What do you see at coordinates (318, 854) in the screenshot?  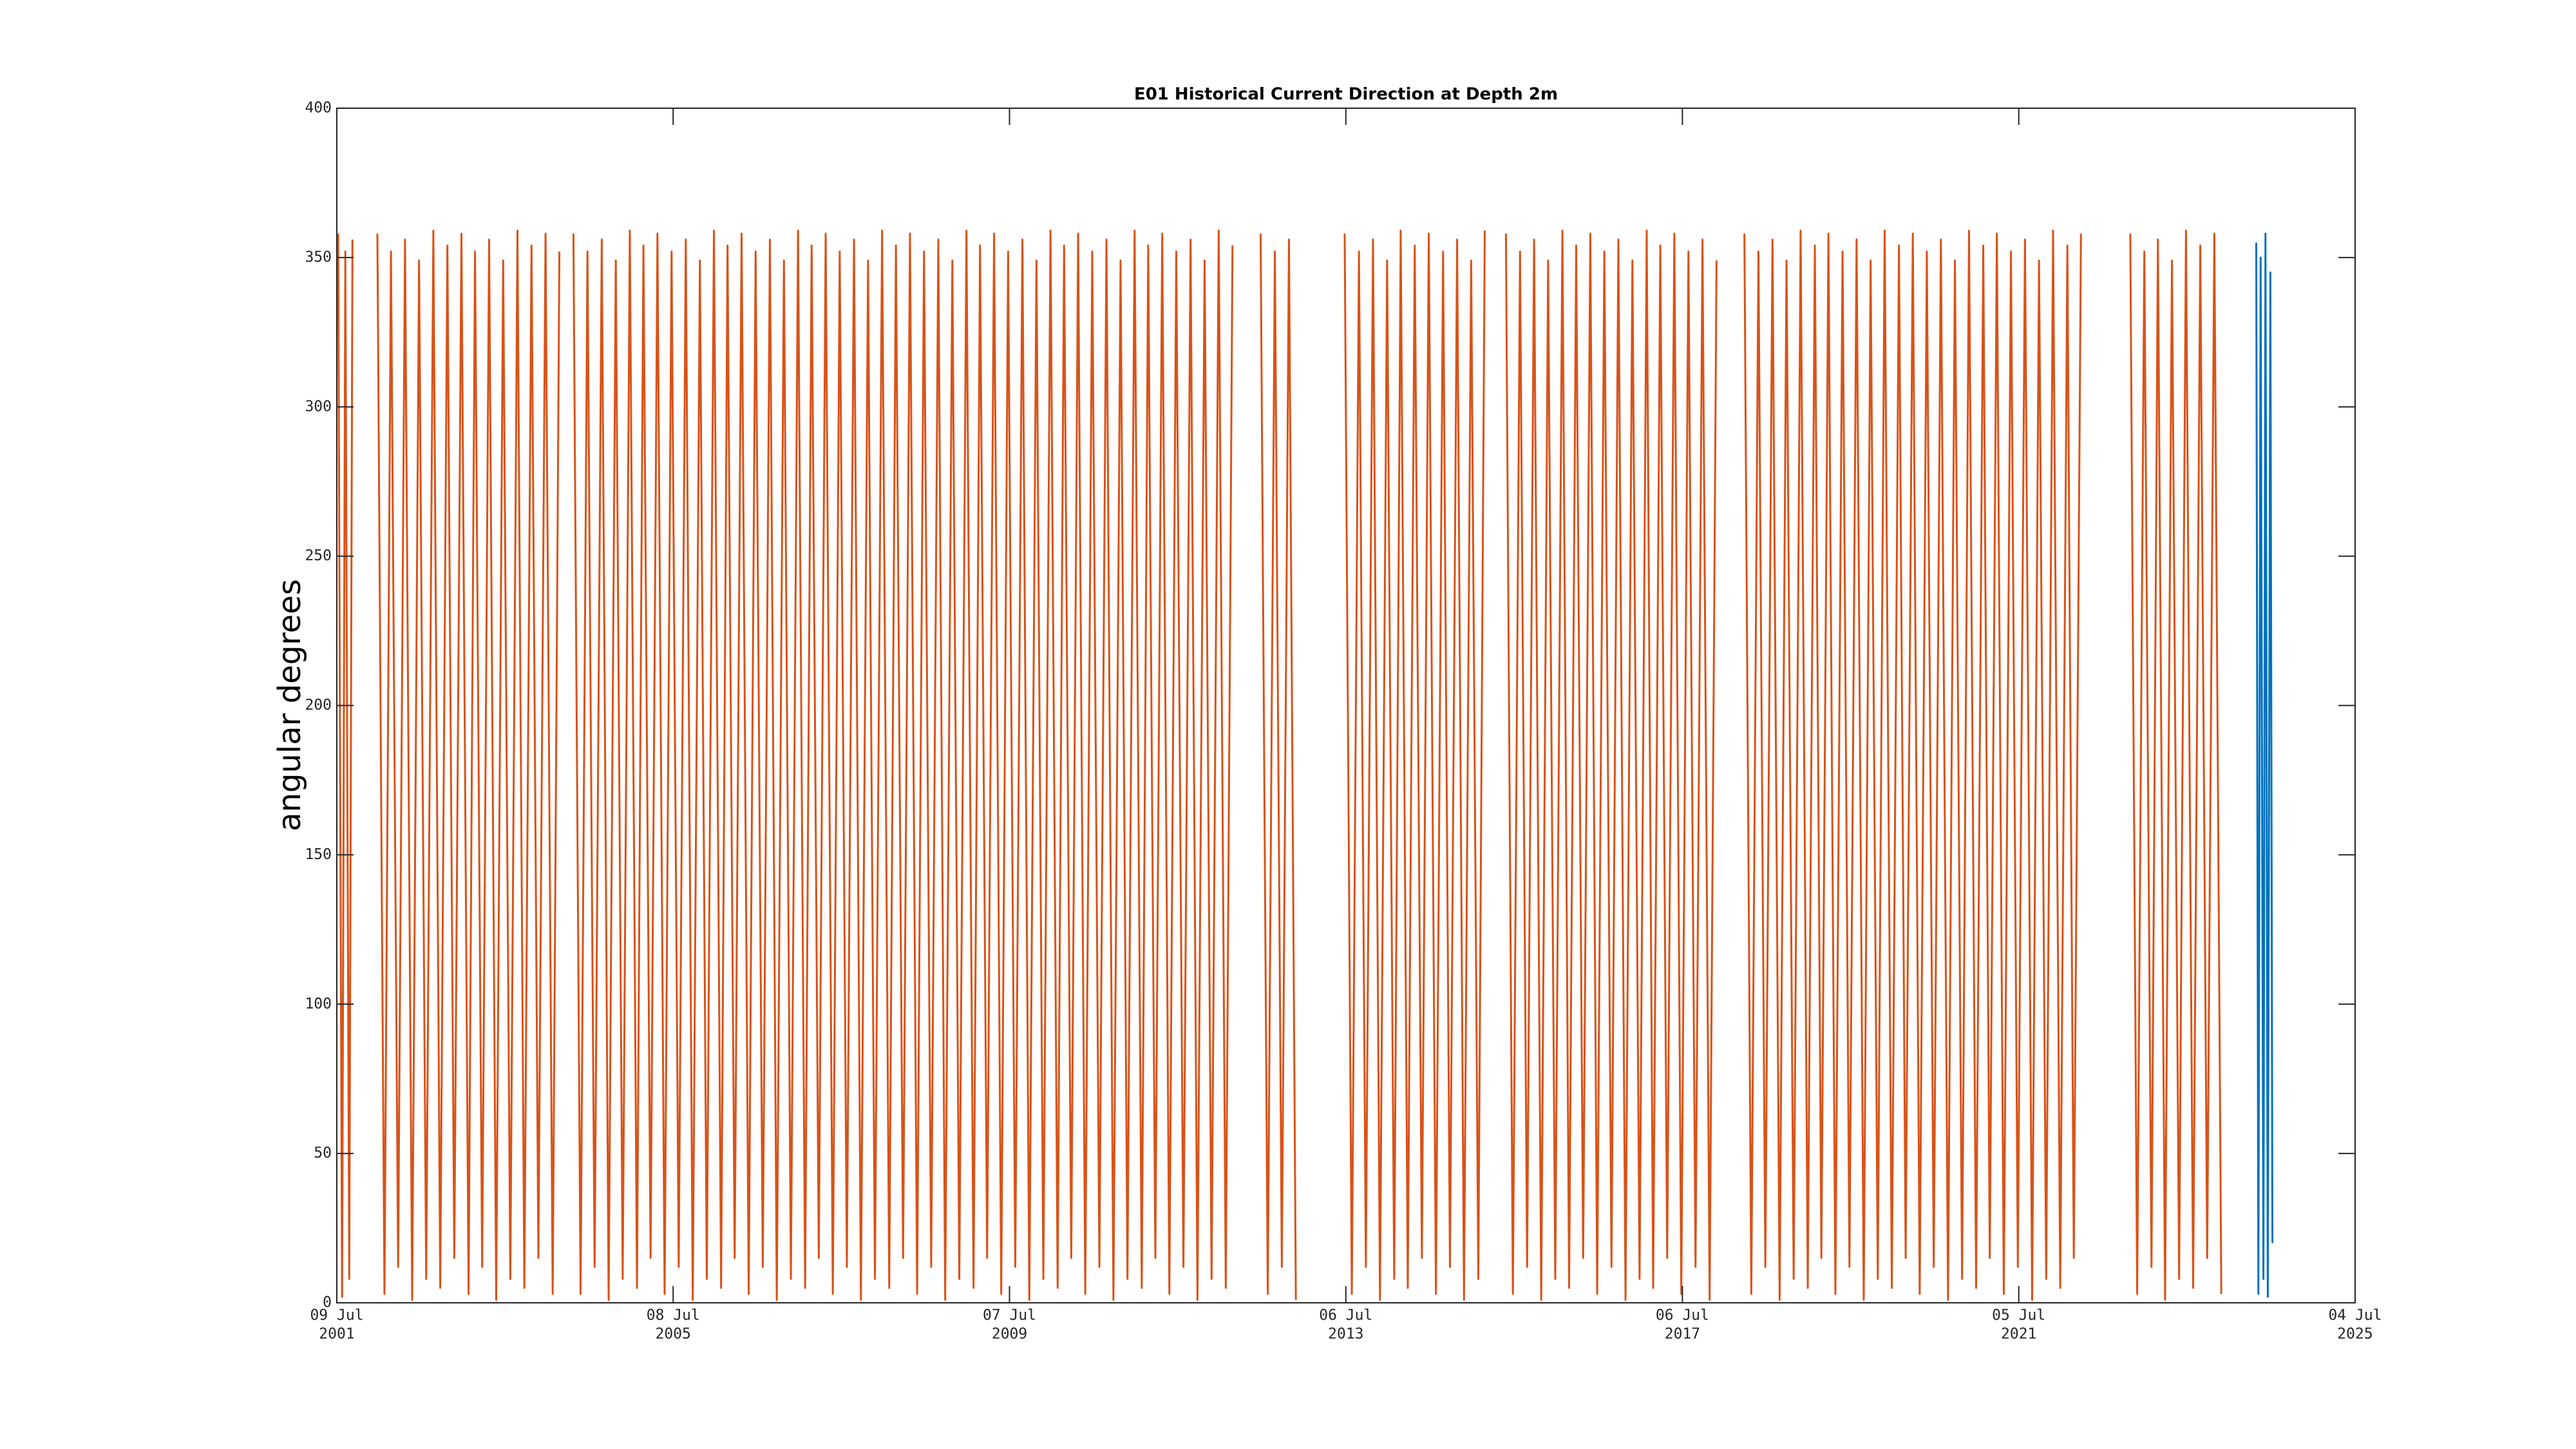 I see `y-tick-label: 150` at bounding box center [318, 854].